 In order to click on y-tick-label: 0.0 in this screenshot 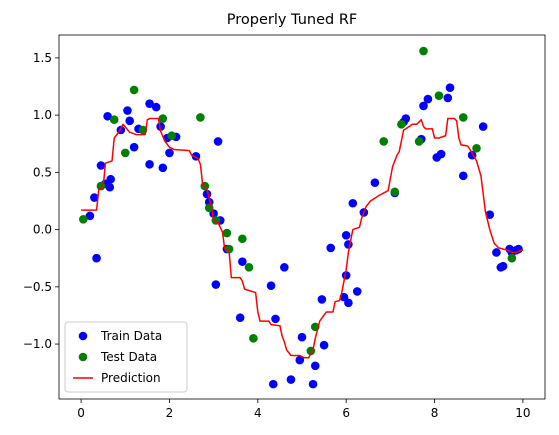, I will do `click(42, 230)`.